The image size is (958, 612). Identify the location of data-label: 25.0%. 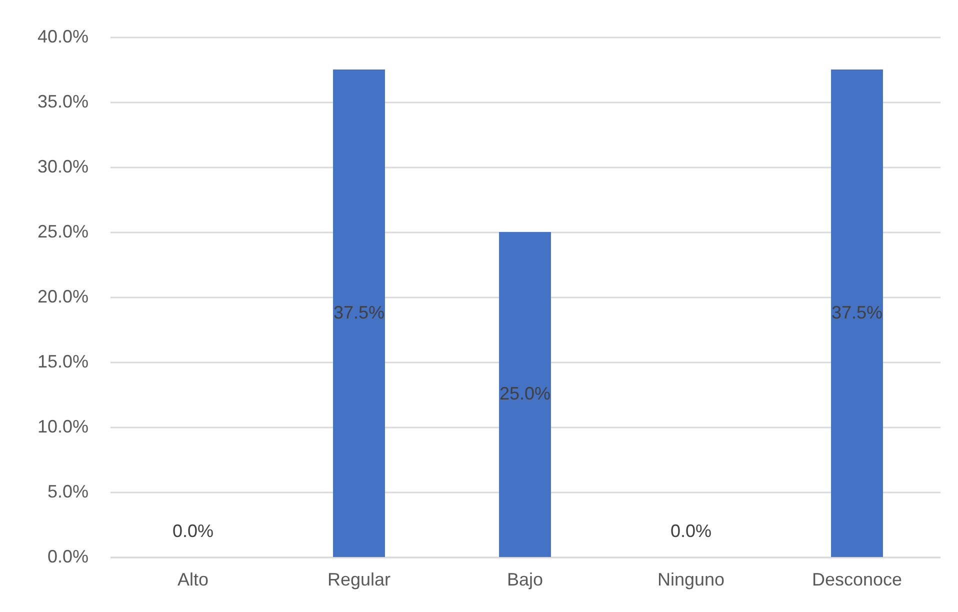
(525, 394).